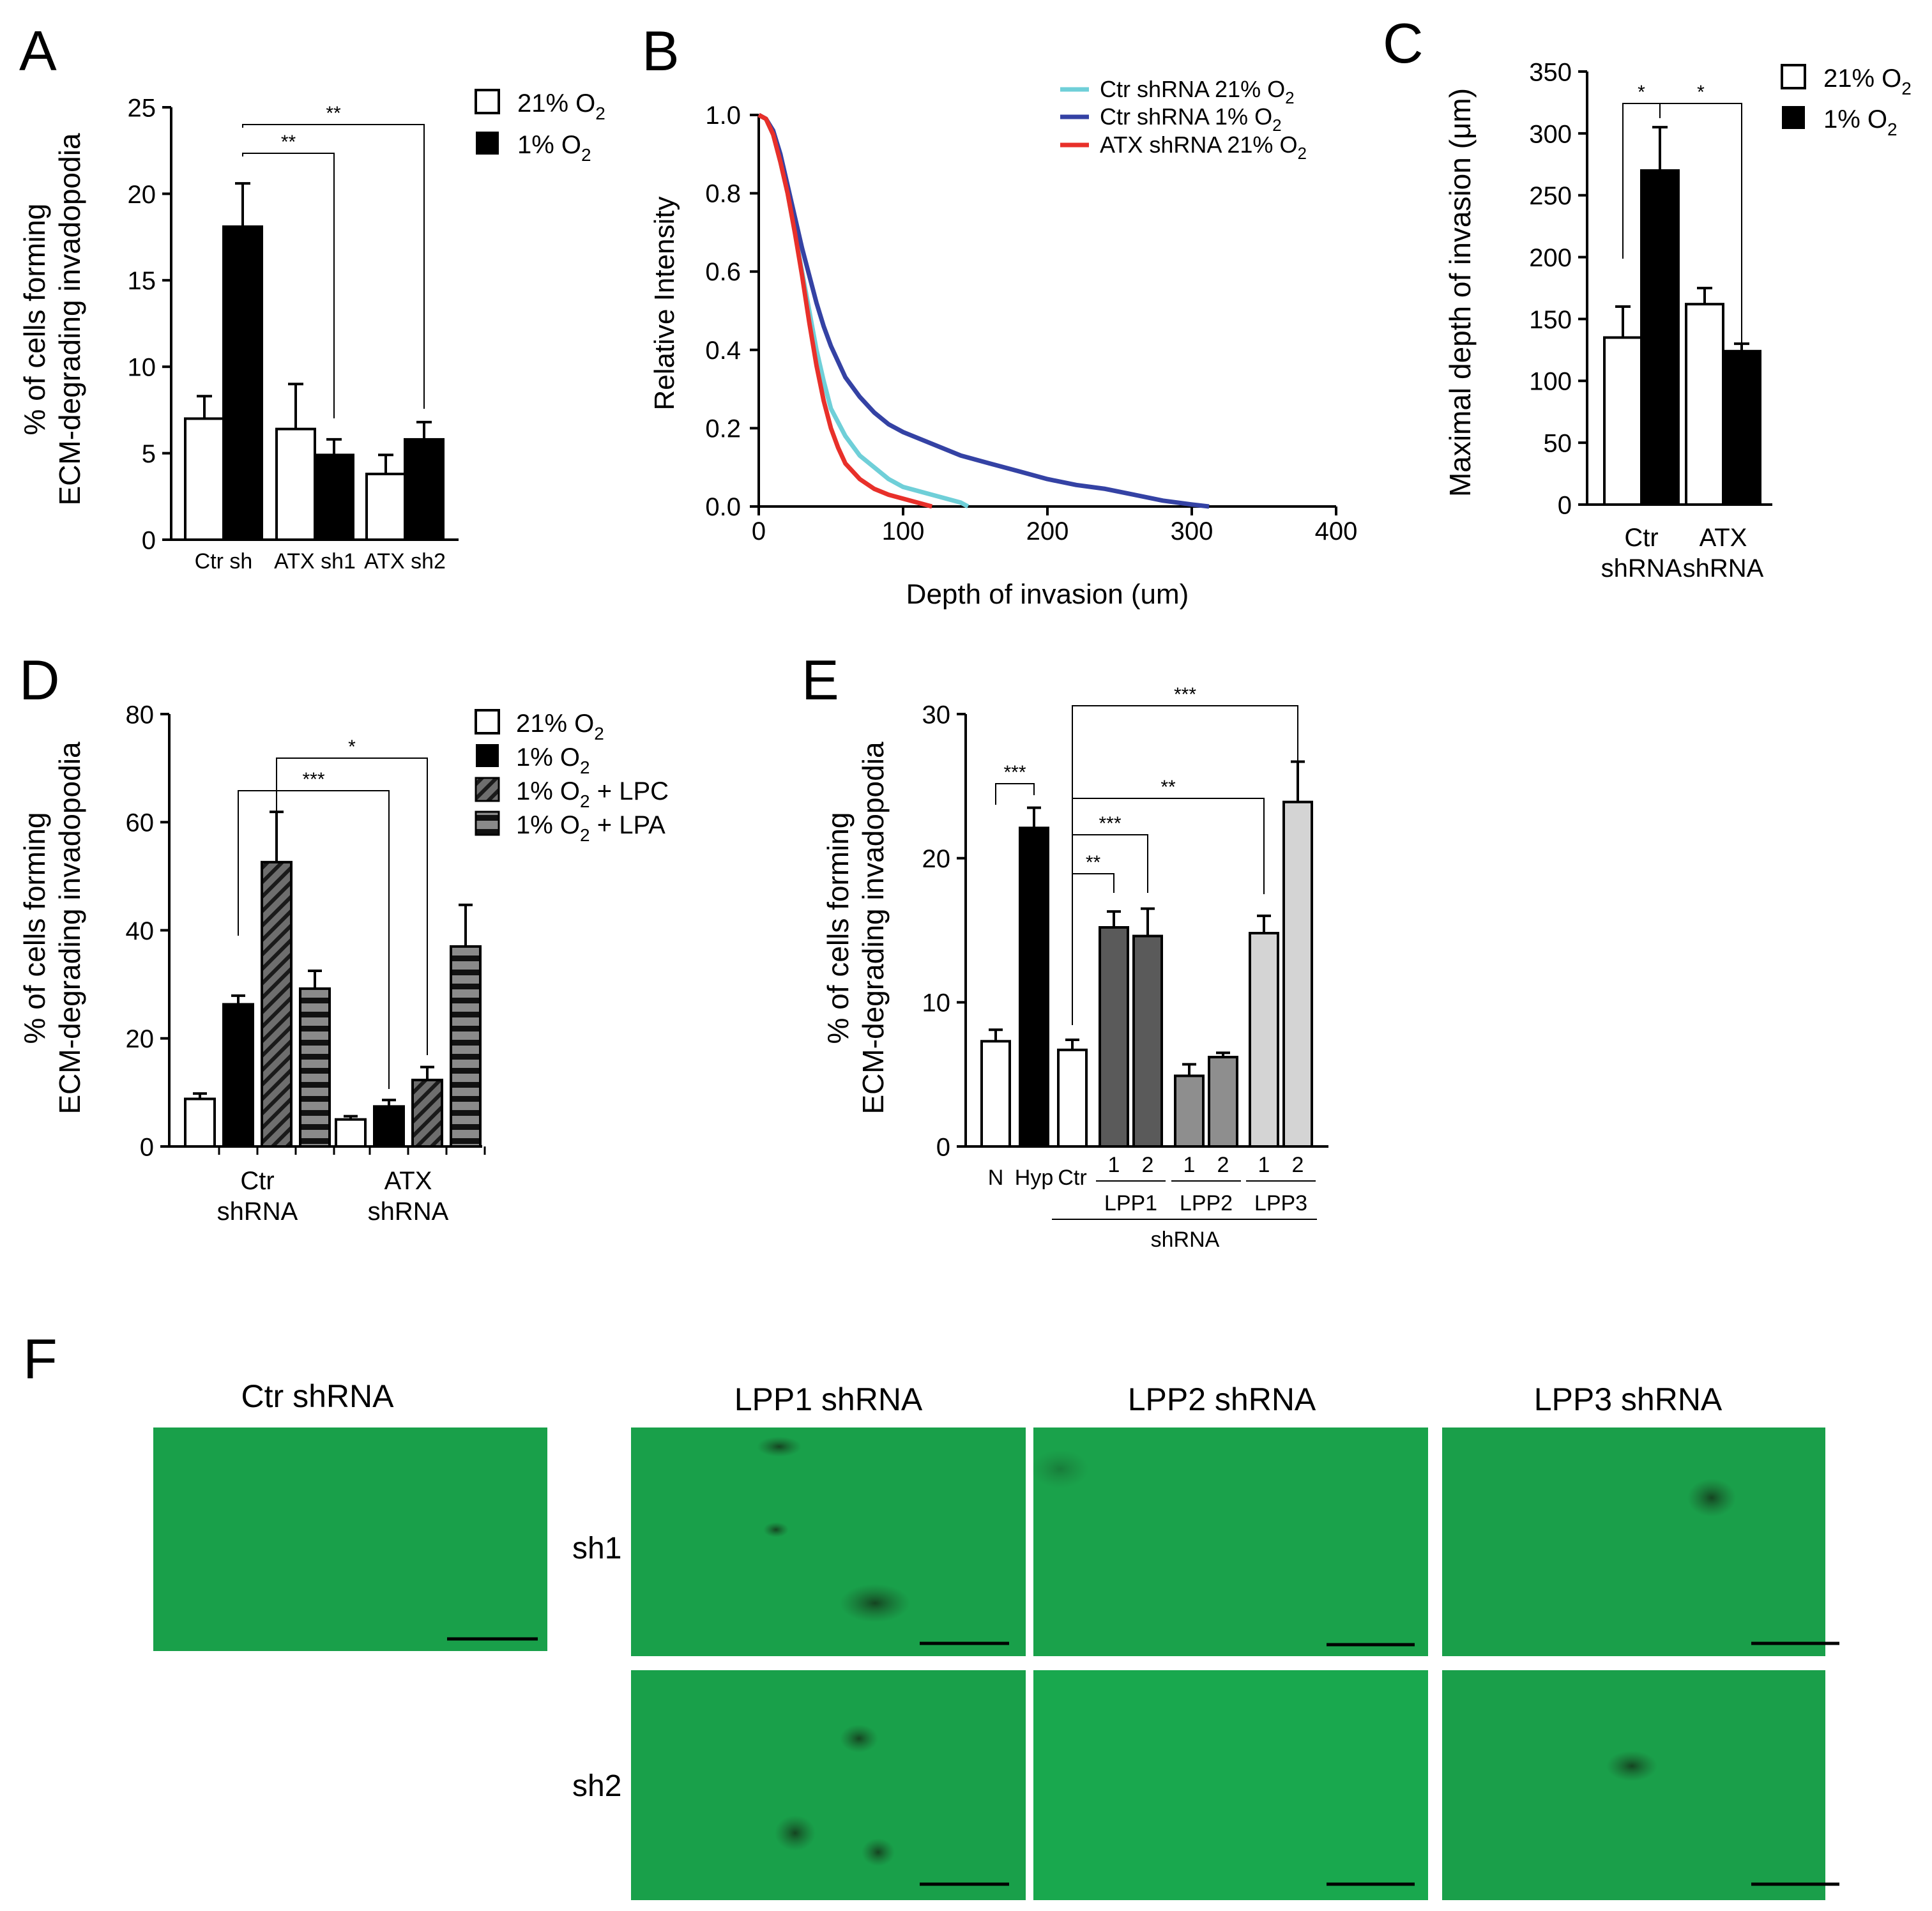  I want to click on micrograph-title-lpp2: LPP2 shRNA, so click(1222, 1399).